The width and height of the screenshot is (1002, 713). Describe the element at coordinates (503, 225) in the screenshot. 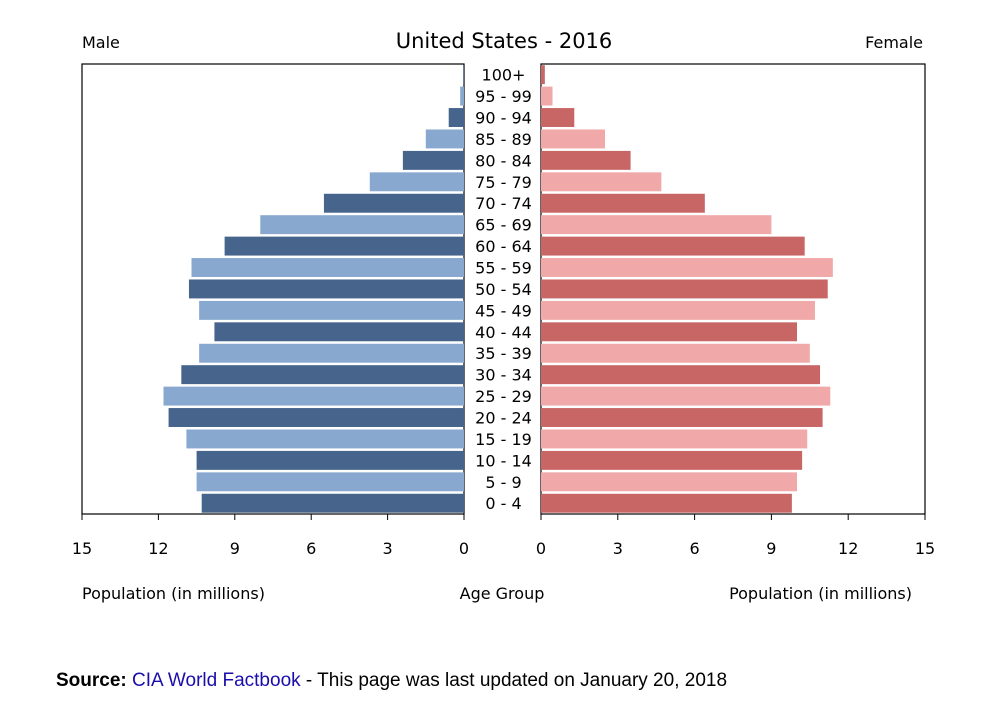

I see `age-group-label: 65 - 69` at that location.